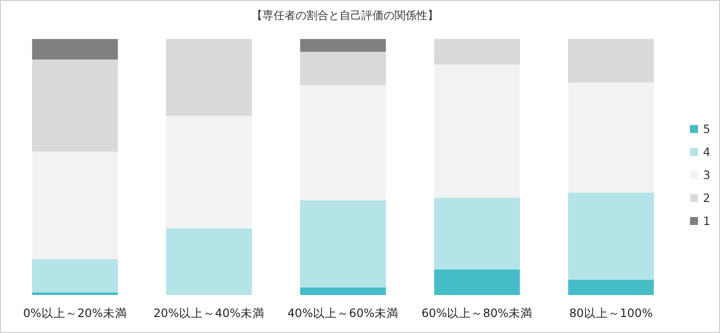 The image size is (720, 333). I want to click on legend-label: 3, so click(706, 175).